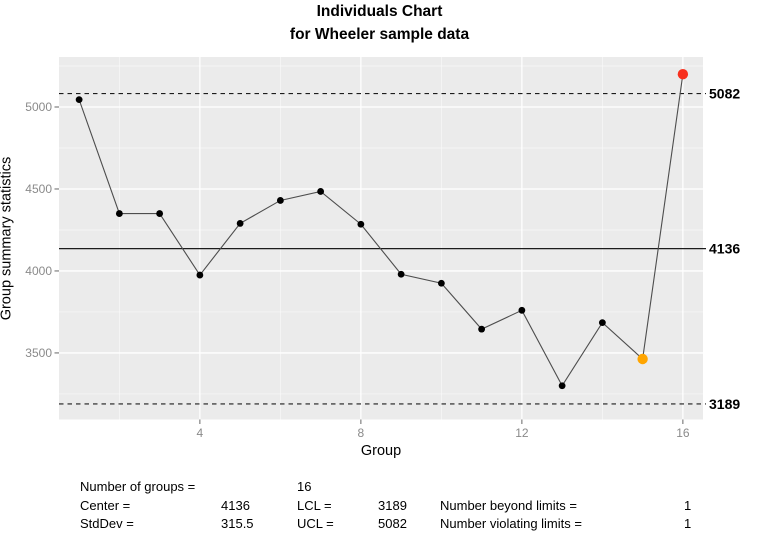  Describe the element at coordinates (138, 486) in the screenshot. I see `number-of-groups-label: Number of groups =` at that location.